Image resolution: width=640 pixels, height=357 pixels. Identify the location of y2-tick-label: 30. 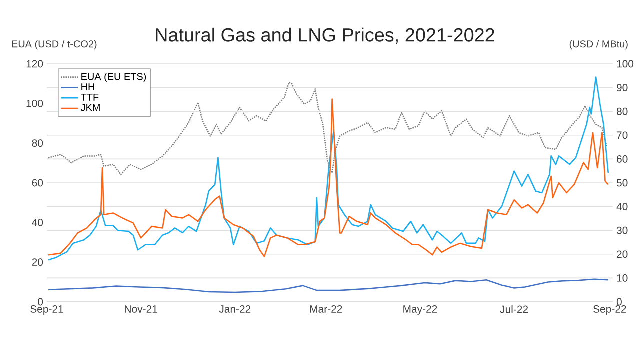
(622, 230).